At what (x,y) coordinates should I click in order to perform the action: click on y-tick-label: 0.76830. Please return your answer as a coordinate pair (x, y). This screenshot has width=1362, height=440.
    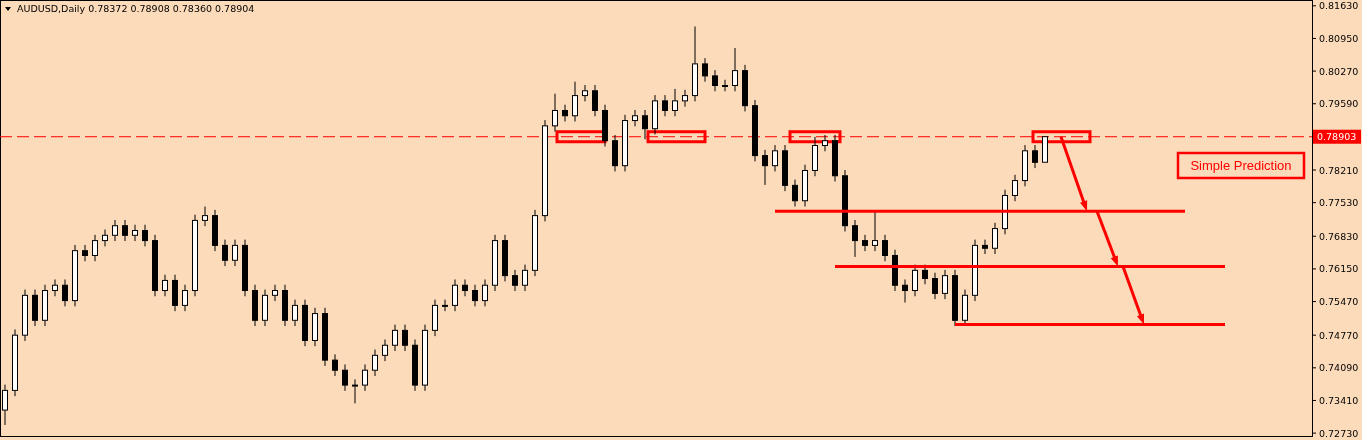
    Looking at the image, I should click on (1339, 236).